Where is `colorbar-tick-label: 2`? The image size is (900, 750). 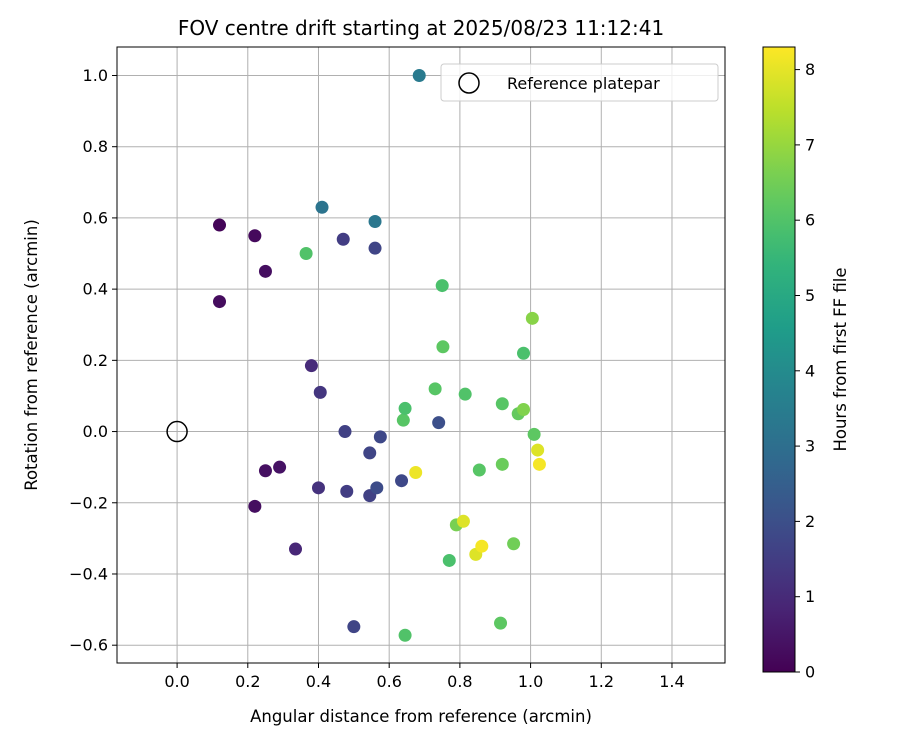 colorbar-tick-label: 2 is located at coordinates (810, 521).